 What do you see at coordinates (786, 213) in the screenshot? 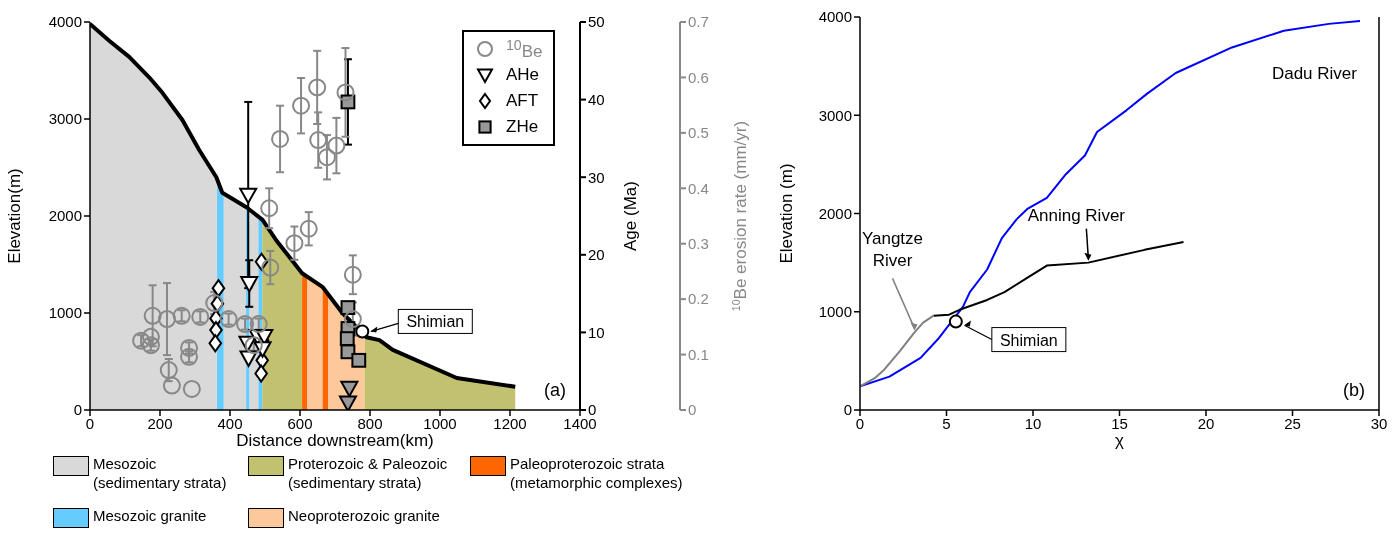
I see `y-axis-title: Elevation (m)` at bounding box center [786, 213].